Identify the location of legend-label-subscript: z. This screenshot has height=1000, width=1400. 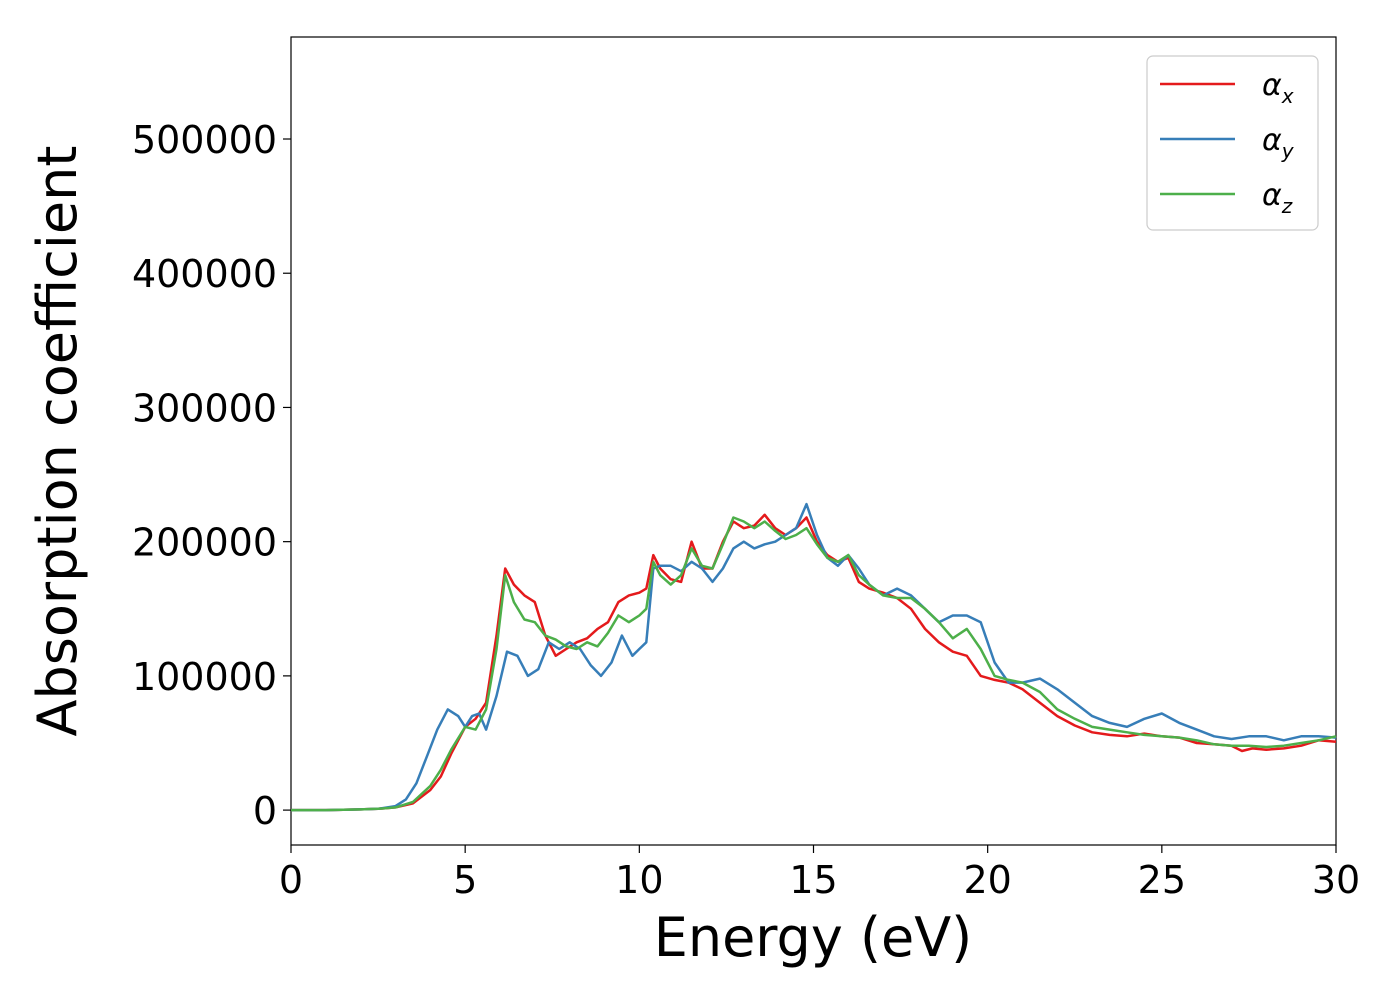
(1287, 206).